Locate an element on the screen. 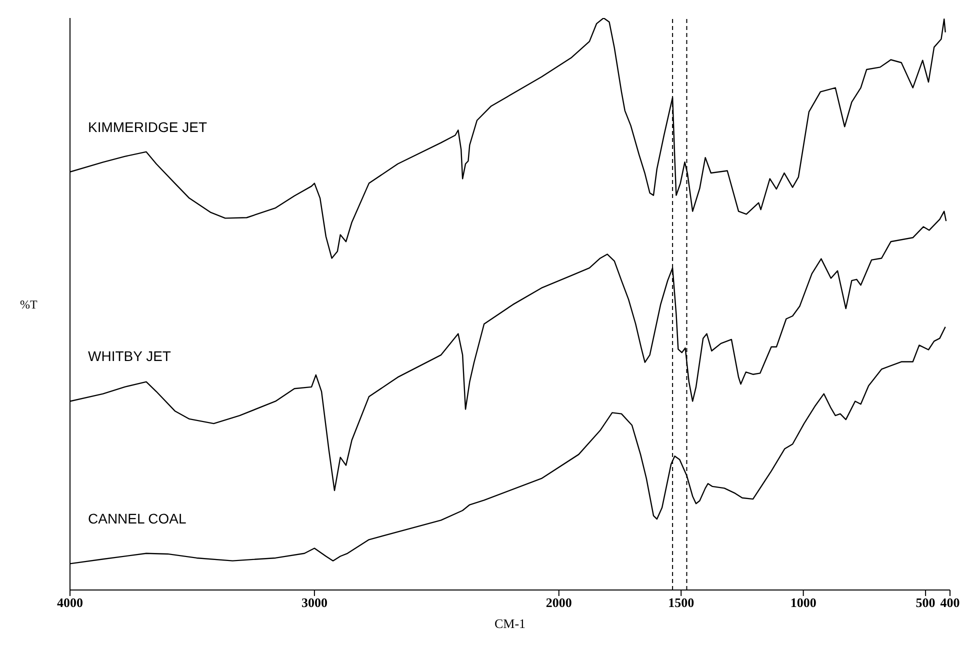 Image resolution: width=972 pixels, height=650 pixels. x-axis-title: CM-1 is located at coordinates (510, 623).